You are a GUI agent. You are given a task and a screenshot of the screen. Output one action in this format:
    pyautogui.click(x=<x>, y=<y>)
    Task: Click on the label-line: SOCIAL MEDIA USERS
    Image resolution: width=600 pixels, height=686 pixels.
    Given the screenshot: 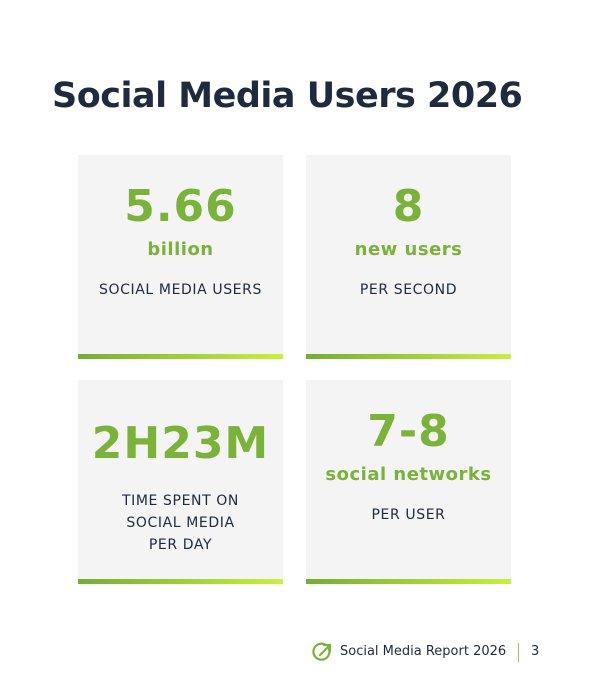 What is the action you would take?
    pyautogui.click(x=180, y=290)
    